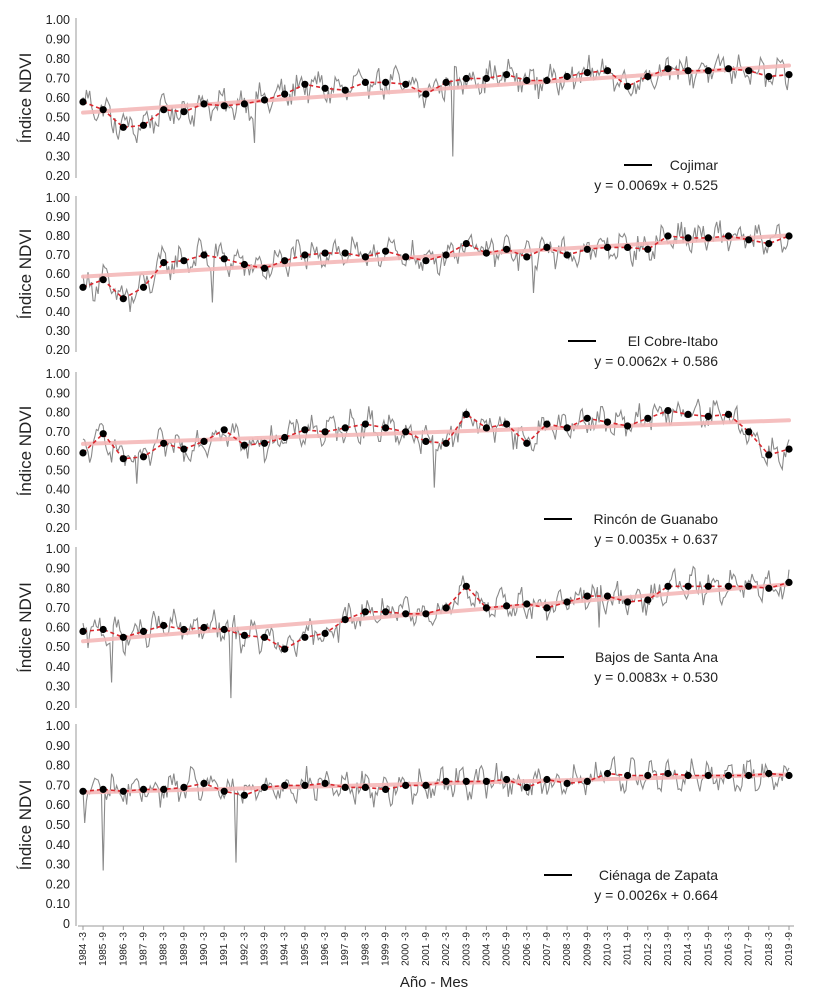 This screenshot has width=825, height=996. Describe the element at coordinates (144, 949) in the screenshot. I see `x-tick-label: 1987 -9` at that location.